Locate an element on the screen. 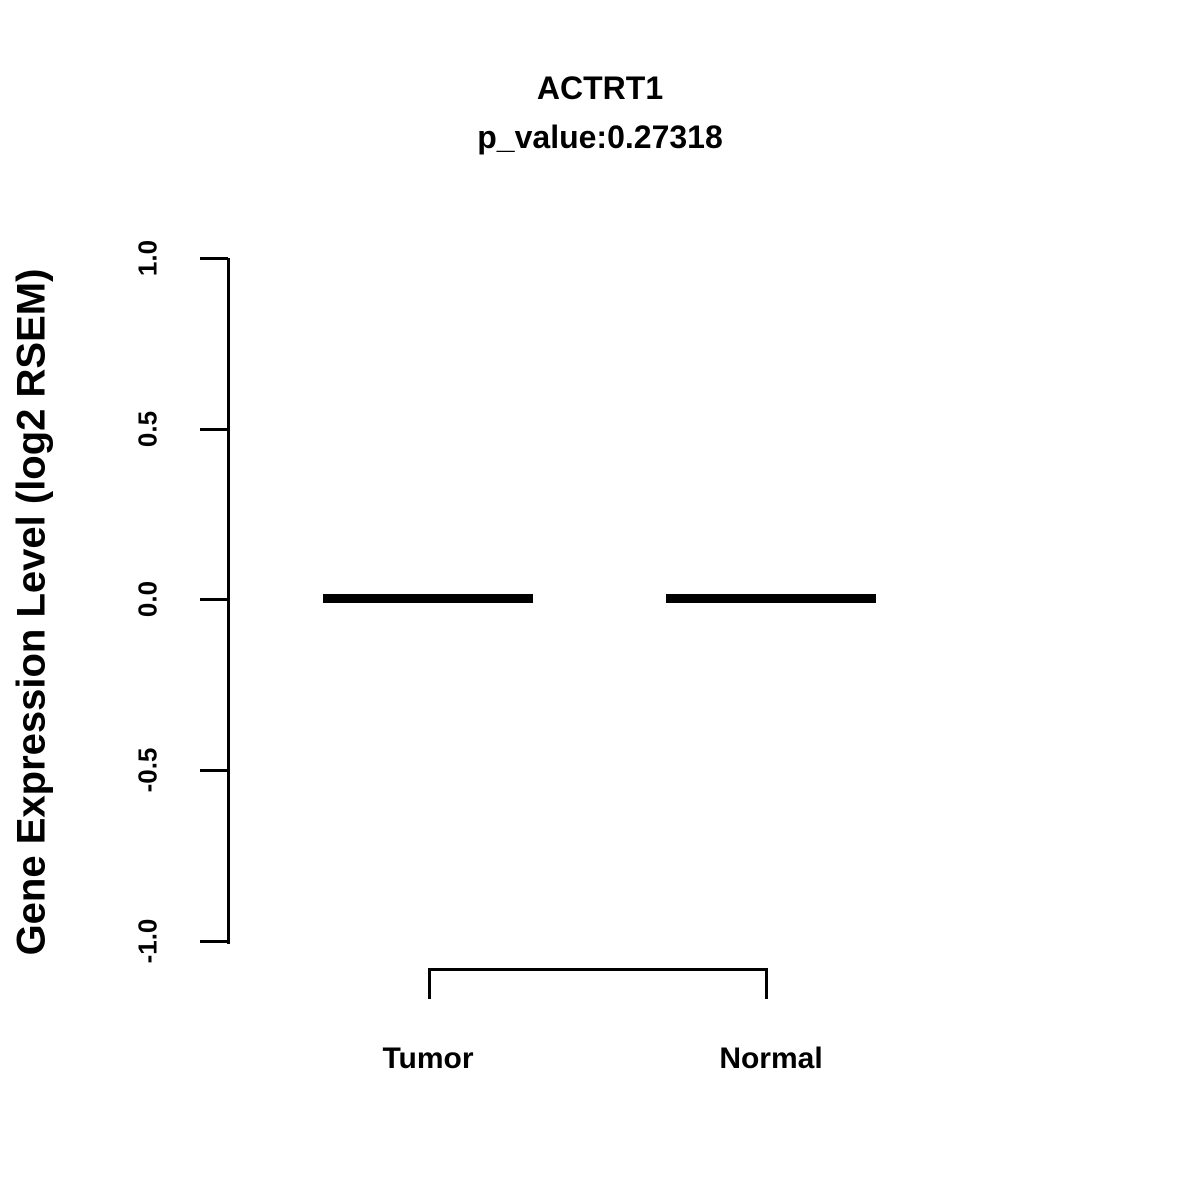  comparison-bracket is located at coordinates (598, 983).